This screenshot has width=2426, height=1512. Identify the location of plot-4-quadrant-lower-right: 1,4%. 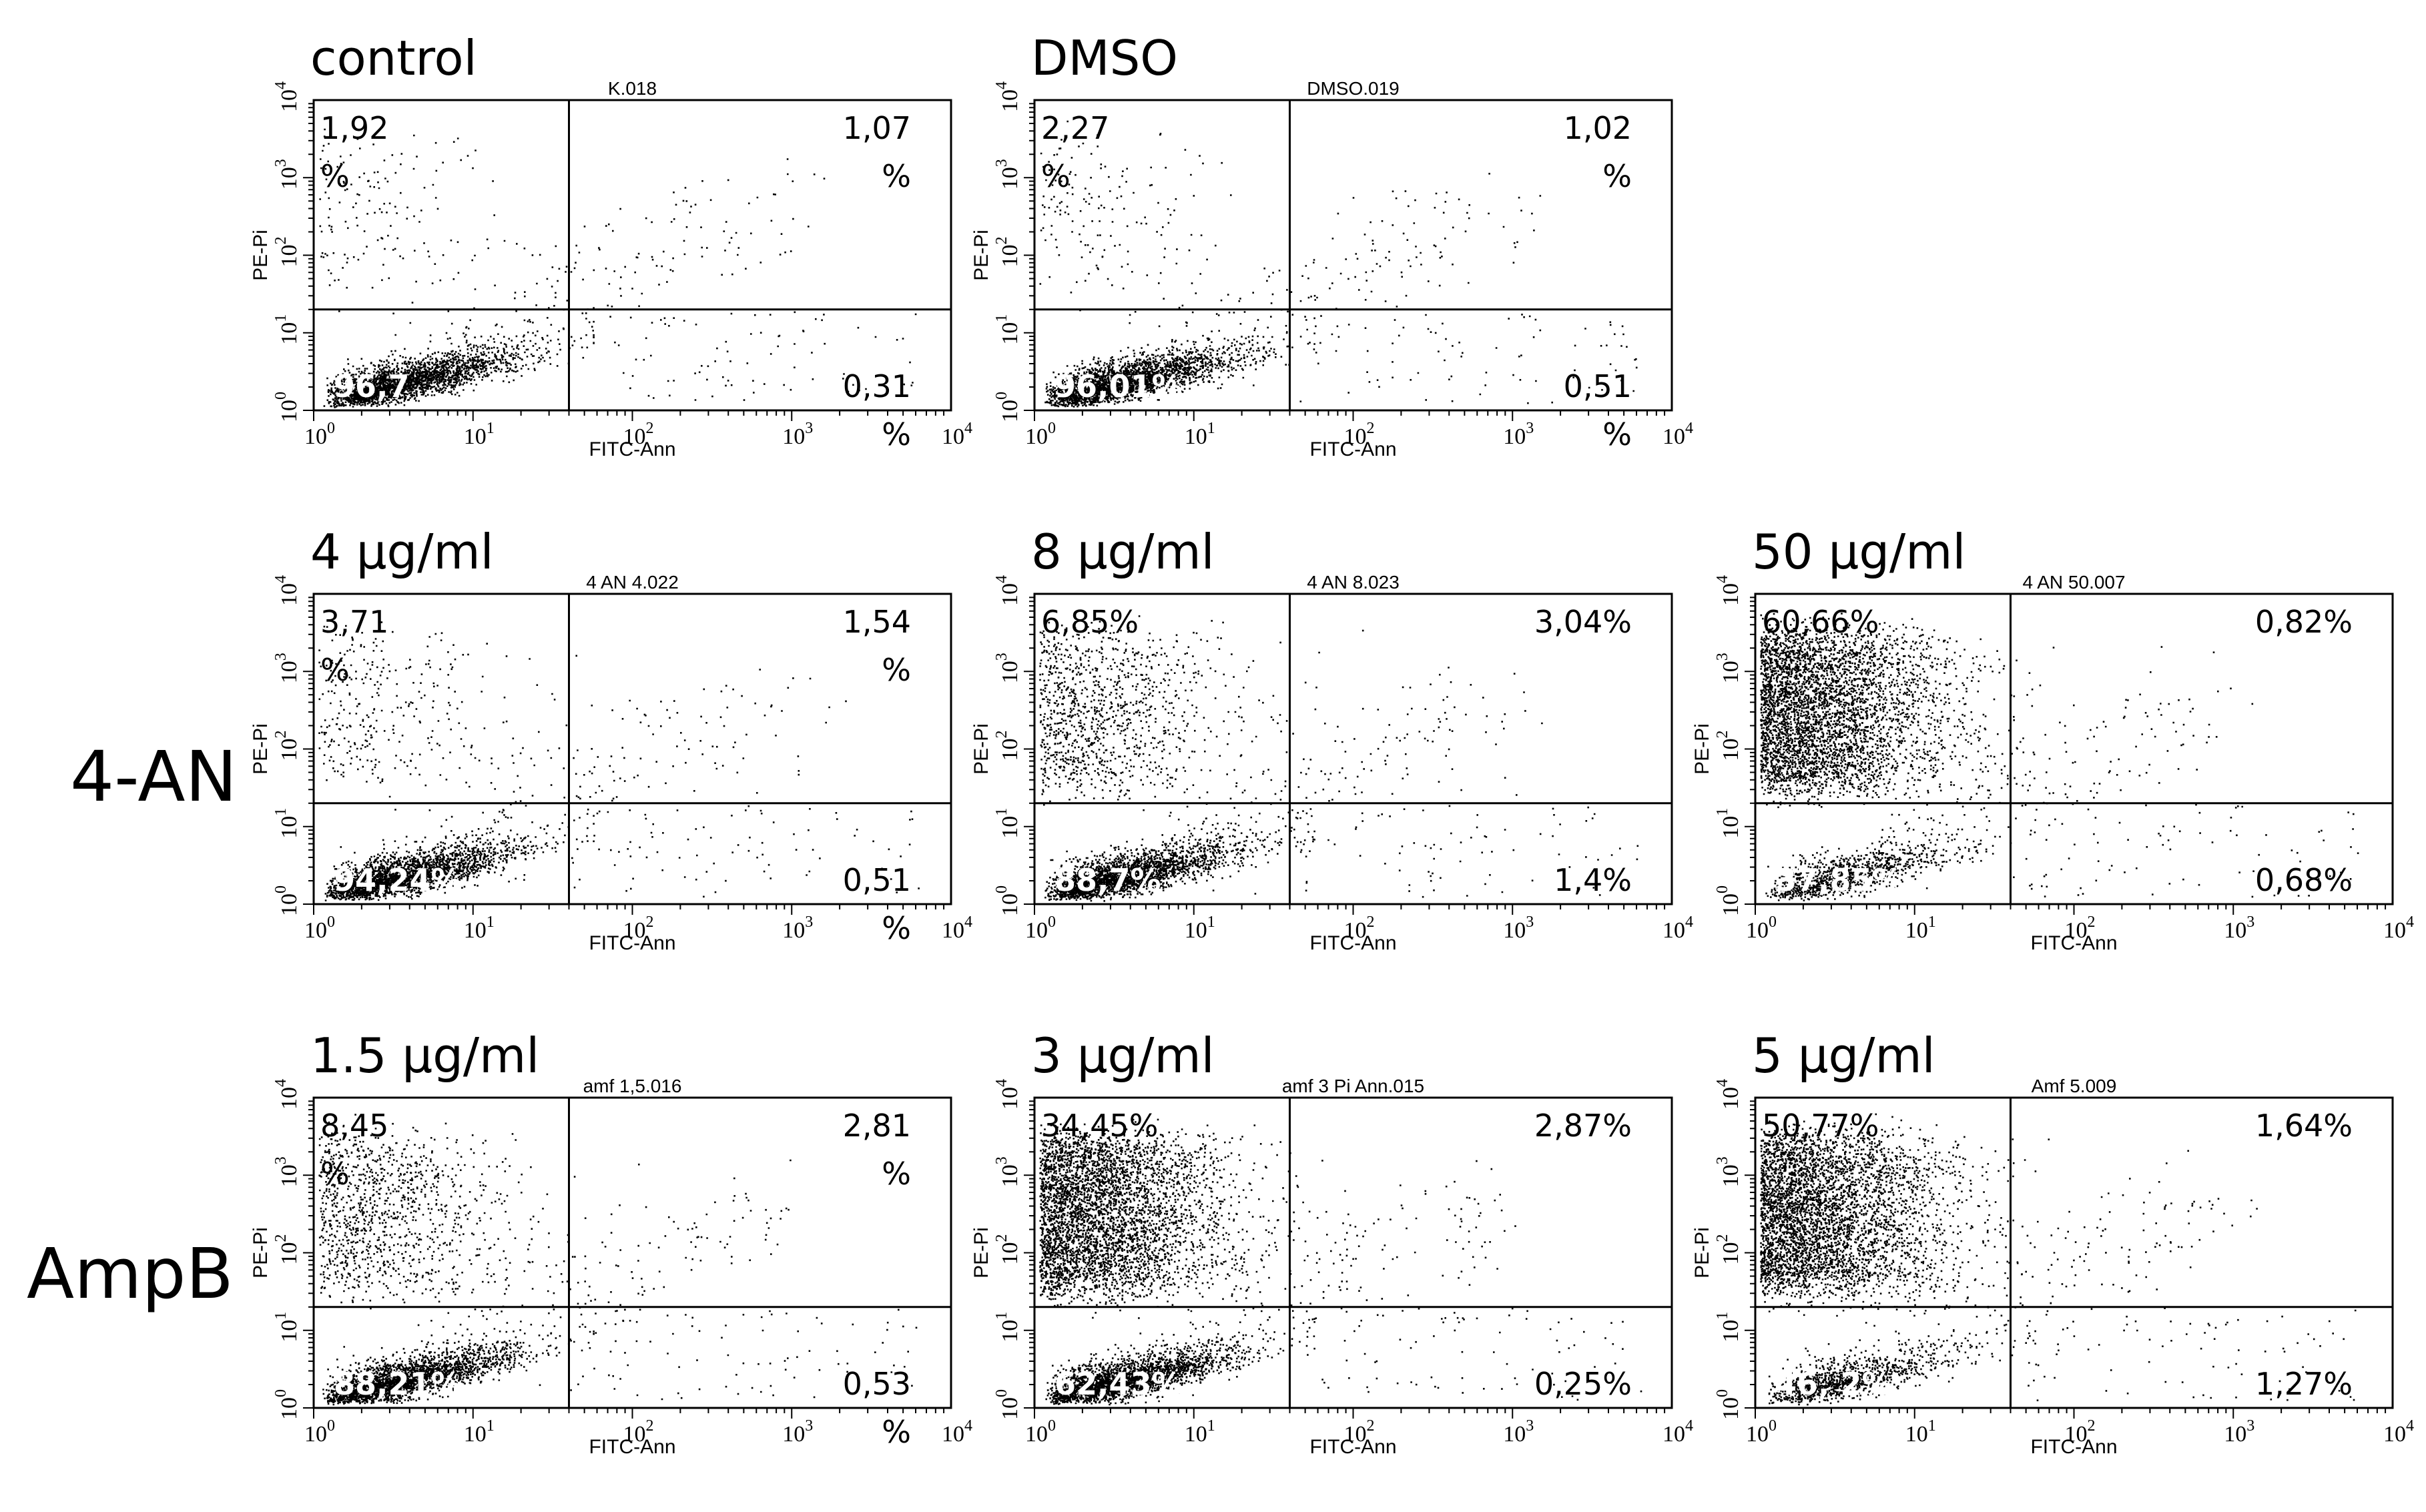
(1593, 880).